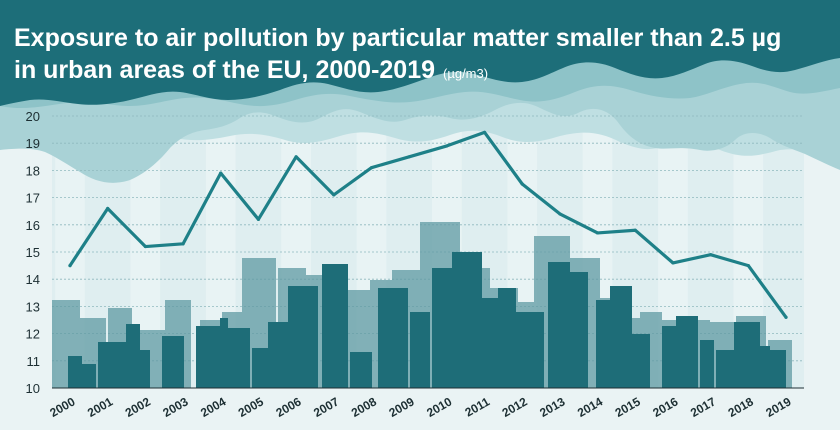 This screenshot has width=840, height=430. I want to click on y-tick-label: 13, so click(33, 306).